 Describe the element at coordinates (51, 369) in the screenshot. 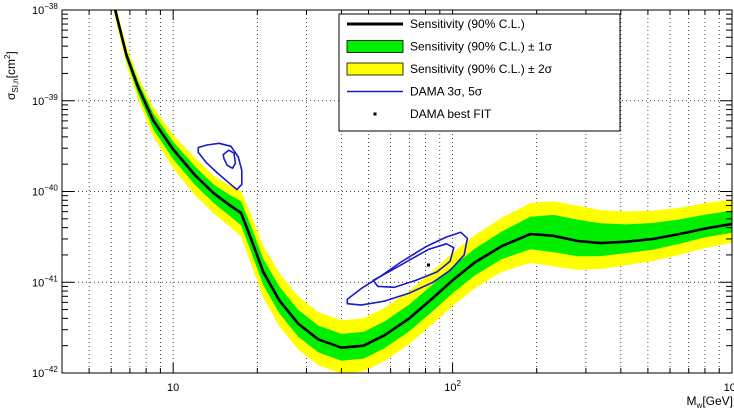

I see `y-tick-label-exp: −42` at that location.